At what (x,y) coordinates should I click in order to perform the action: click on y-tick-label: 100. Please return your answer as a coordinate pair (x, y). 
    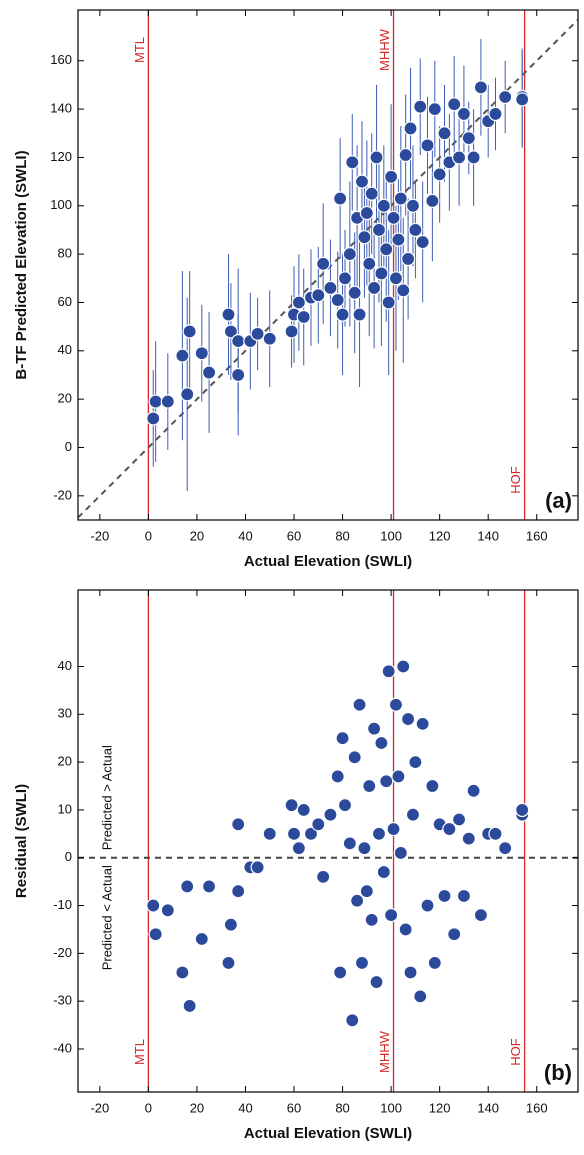
    Looking at the image, I should click on (61, 204).